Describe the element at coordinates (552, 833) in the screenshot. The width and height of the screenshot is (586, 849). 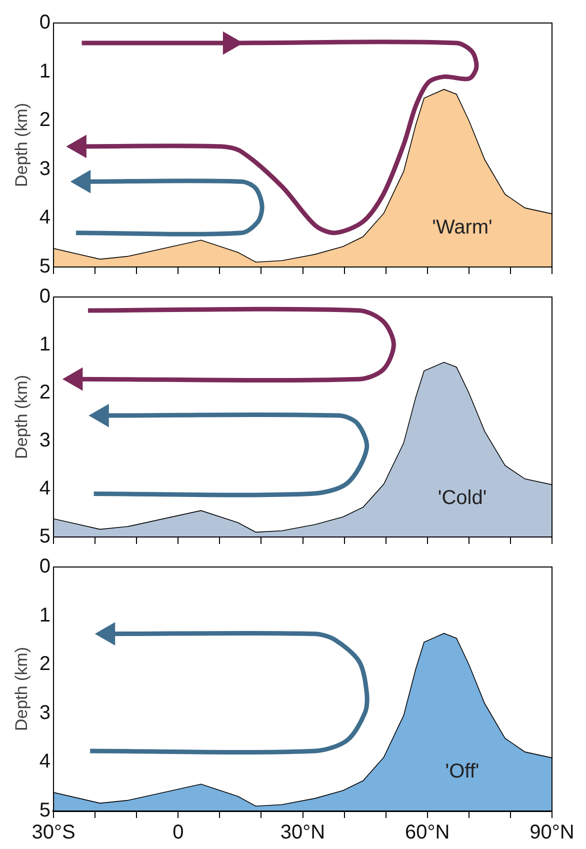
I see `x-tick-label: 90°N` at that location.